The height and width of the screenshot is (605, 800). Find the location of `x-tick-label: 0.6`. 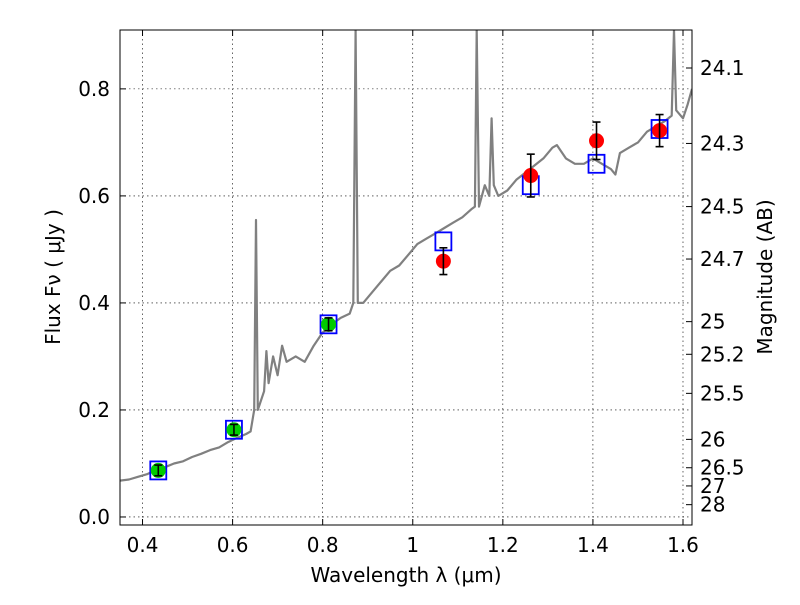

x-tick-label: 0.6 is located at coordinates (233, 545).